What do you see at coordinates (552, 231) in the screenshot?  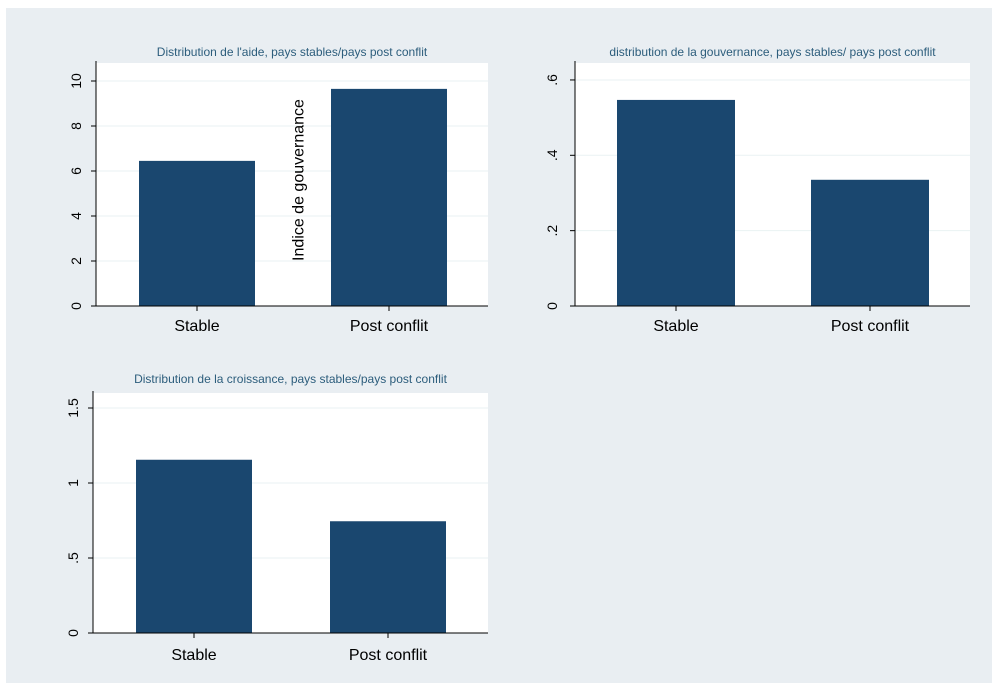 I see `y-tick-label: .2` at bounding box center [552, 231].